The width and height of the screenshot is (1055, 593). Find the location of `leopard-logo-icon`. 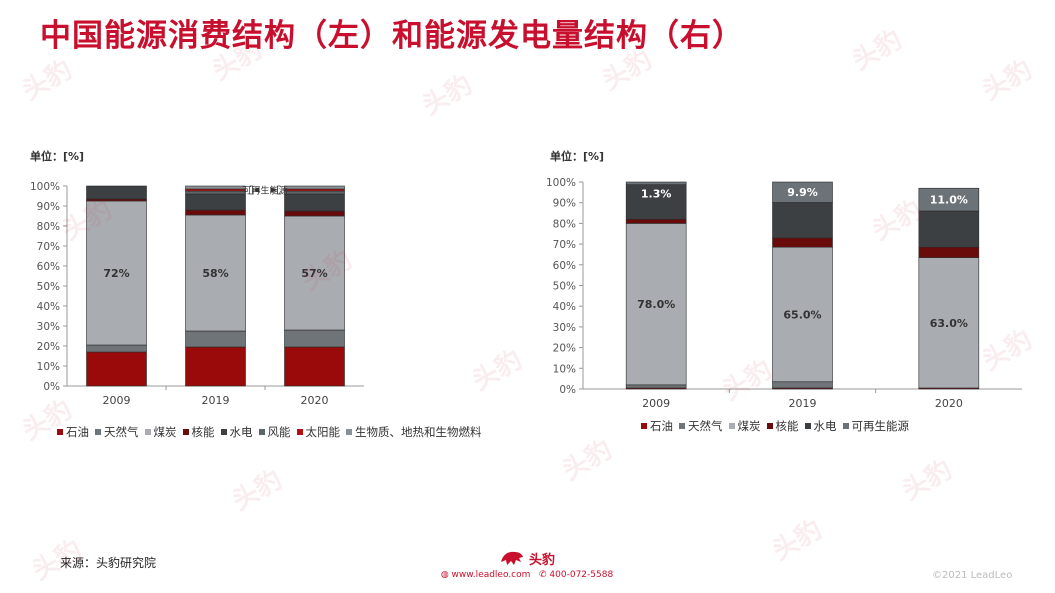

leopard-logo-icon is located at coordinates (511, 558).